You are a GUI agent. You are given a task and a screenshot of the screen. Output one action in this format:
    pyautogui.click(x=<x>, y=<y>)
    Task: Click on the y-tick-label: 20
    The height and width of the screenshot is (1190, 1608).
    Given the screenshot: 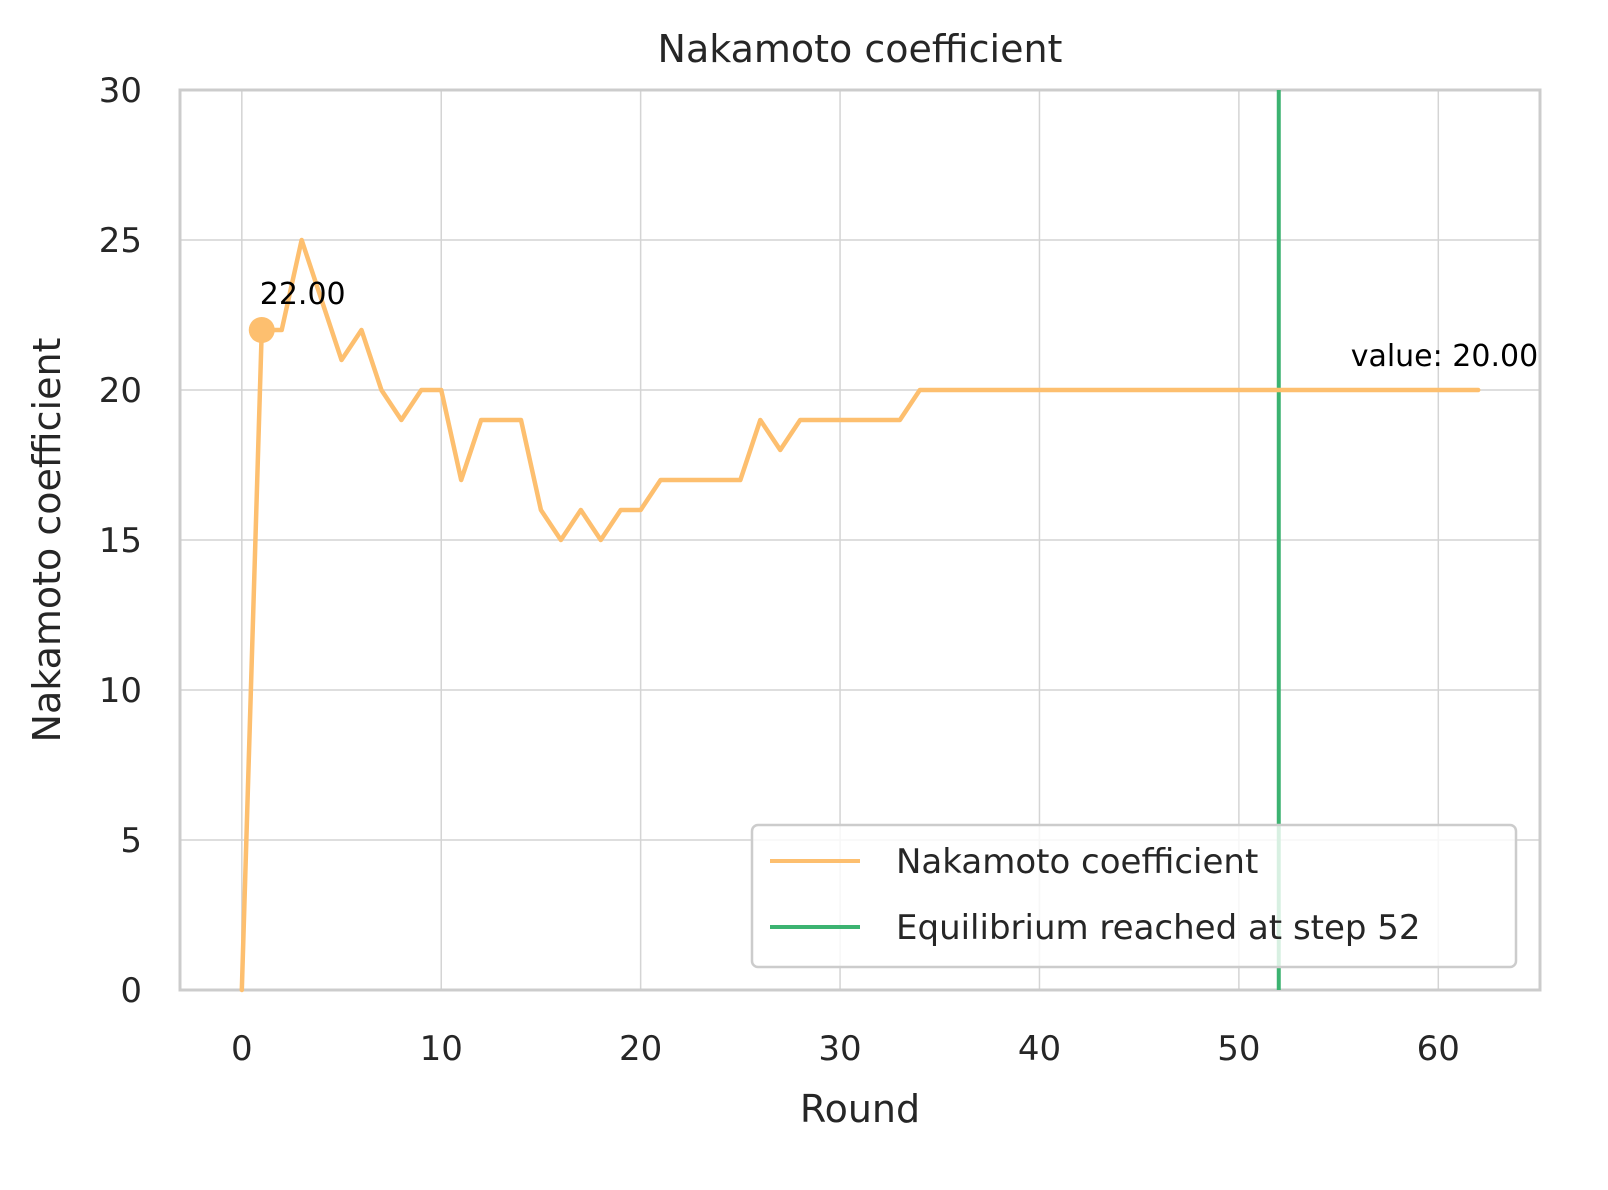 What is the action you would take?
    pyautogui.click(x=120, y=391)
    